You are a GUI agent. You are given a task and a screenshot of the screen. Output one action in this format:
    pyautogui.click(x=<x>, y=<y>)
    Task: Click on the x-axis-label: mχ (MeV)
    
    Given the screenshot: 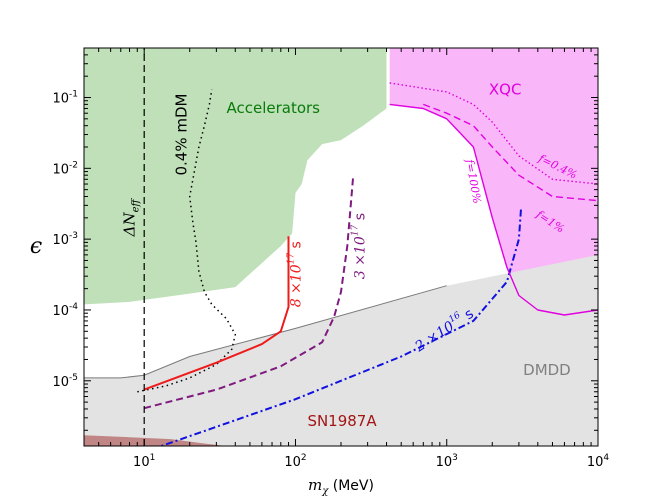 What is the action you would take?
    pyautogui.click(x=341, y=486)
    